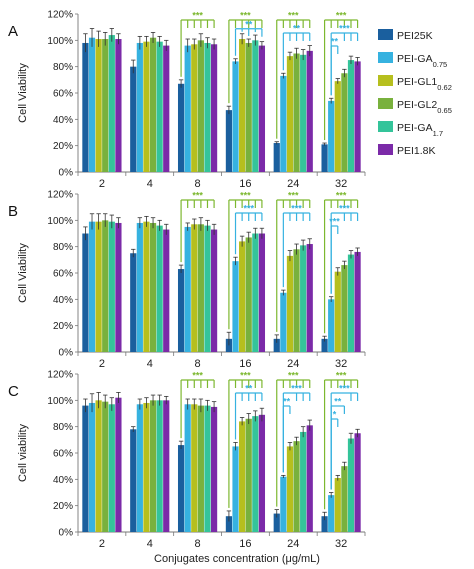 Image resolution: width=474 pixels, height=569 pixels. What do you see at coordinates (102, 364) in the screenshot?
I see `x-tick-label: 2` at bounding box center [102, 364].